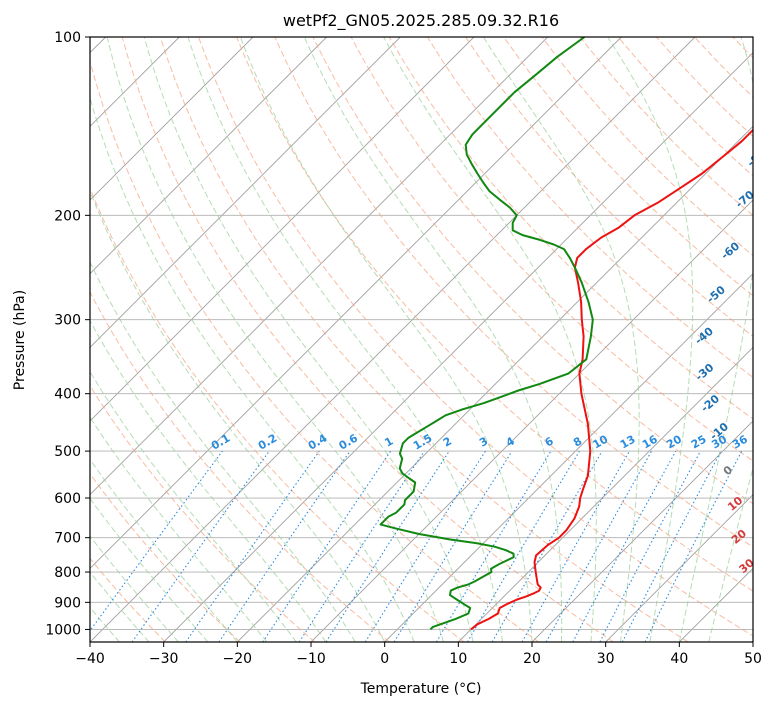  What do you see at coordinates (764, 339) in the screenshot?
I see `isotherm-line` at bounding box center [764, 339].